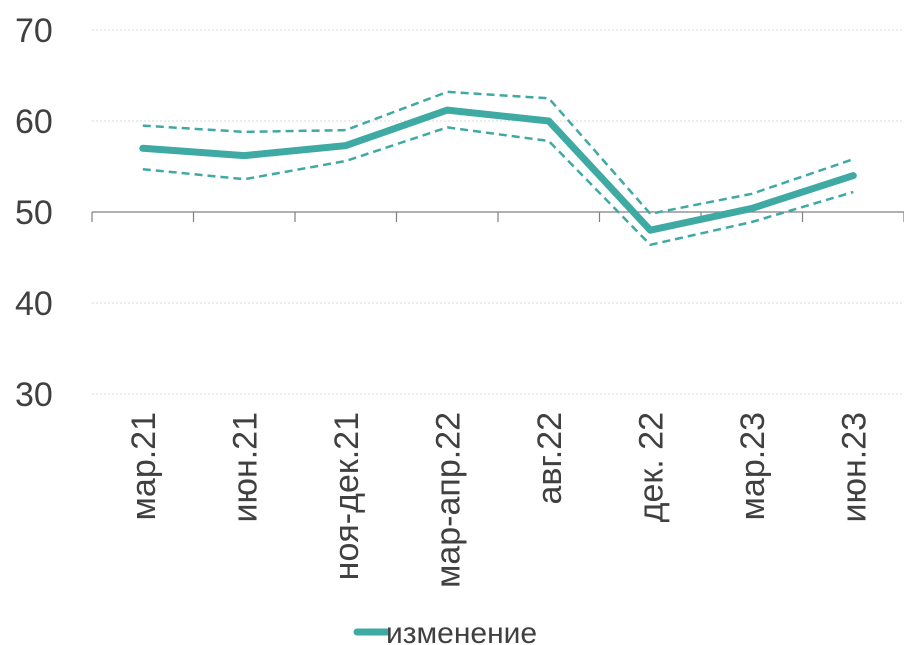  Describe the element at coordinates (854, 467) in the screenshot. I see `x-tick-label: июн.23` at that location.